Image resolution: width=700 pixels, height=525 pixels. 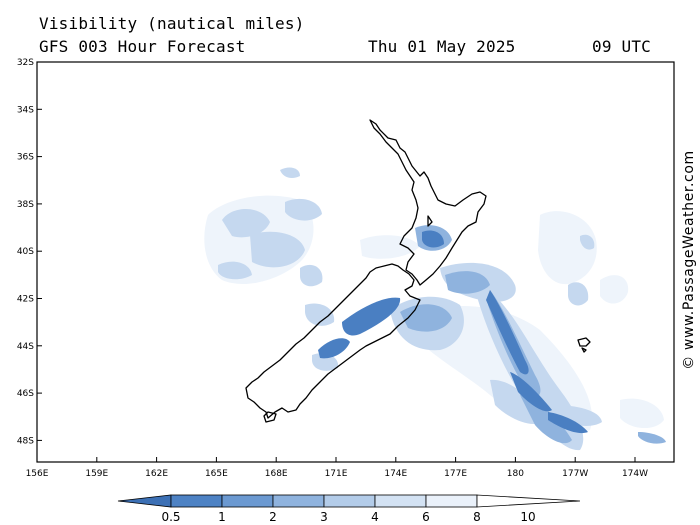 What do you see at coordinates (395, 474) in the screenshot?
I see `lon-tick-label: 174E` at bounding box center [395, 474].